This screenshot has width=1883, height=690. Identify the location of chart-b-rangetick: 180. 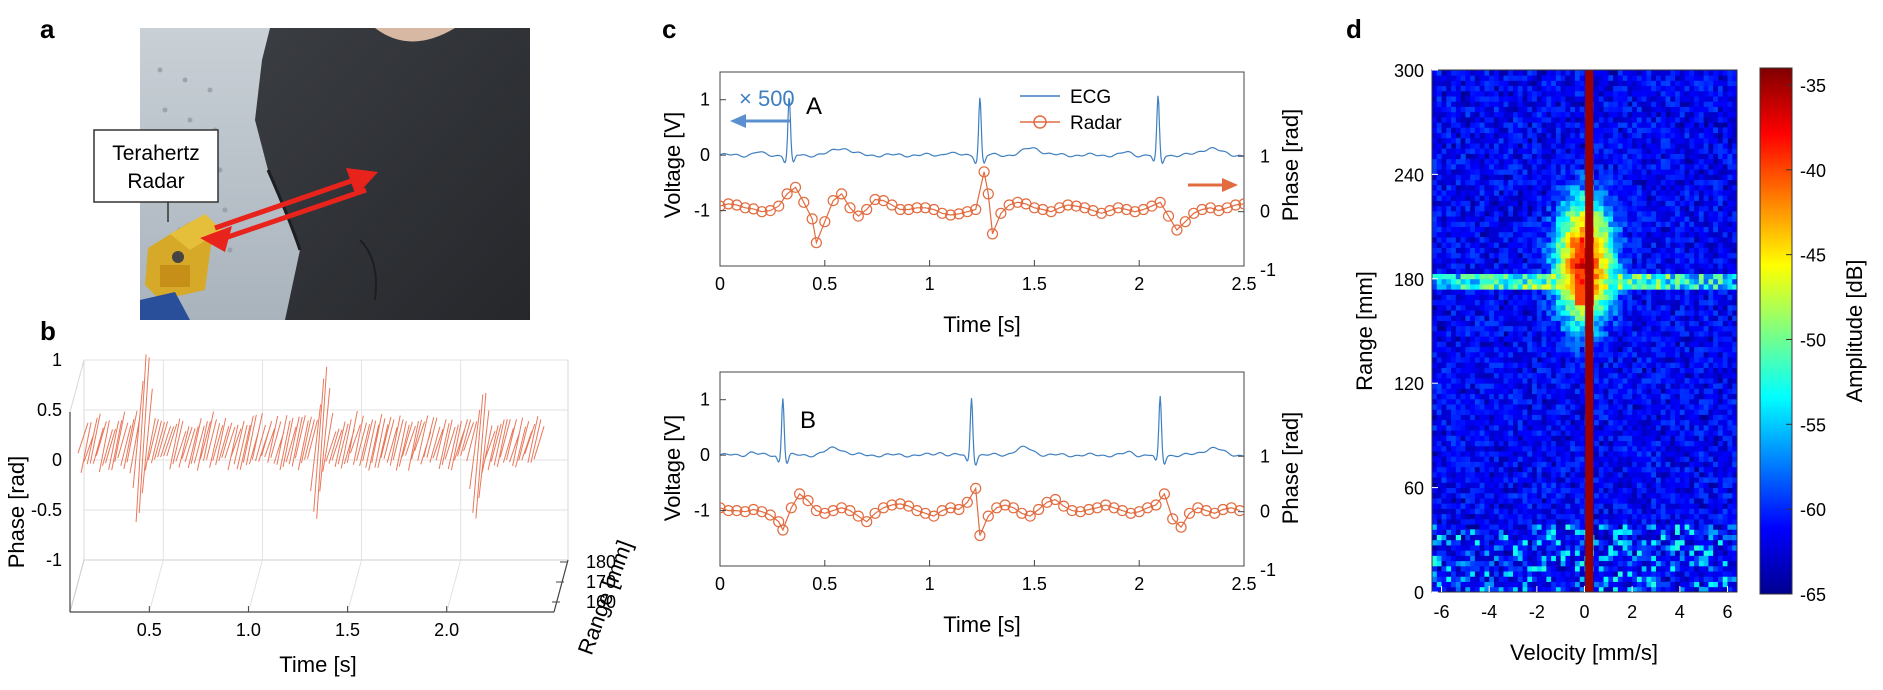
(601, 562).